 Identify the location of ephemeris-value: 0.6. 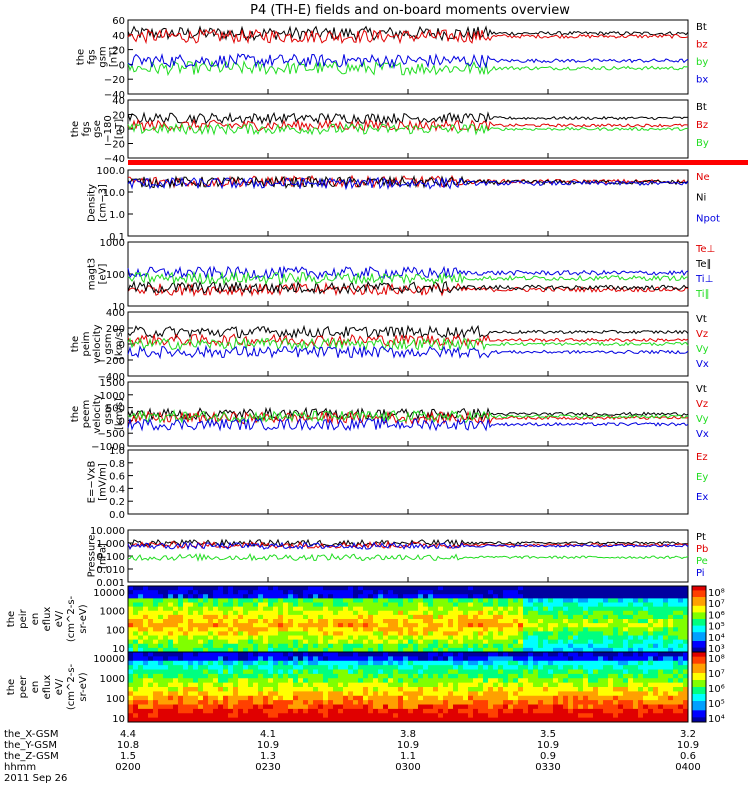
(688, 756).